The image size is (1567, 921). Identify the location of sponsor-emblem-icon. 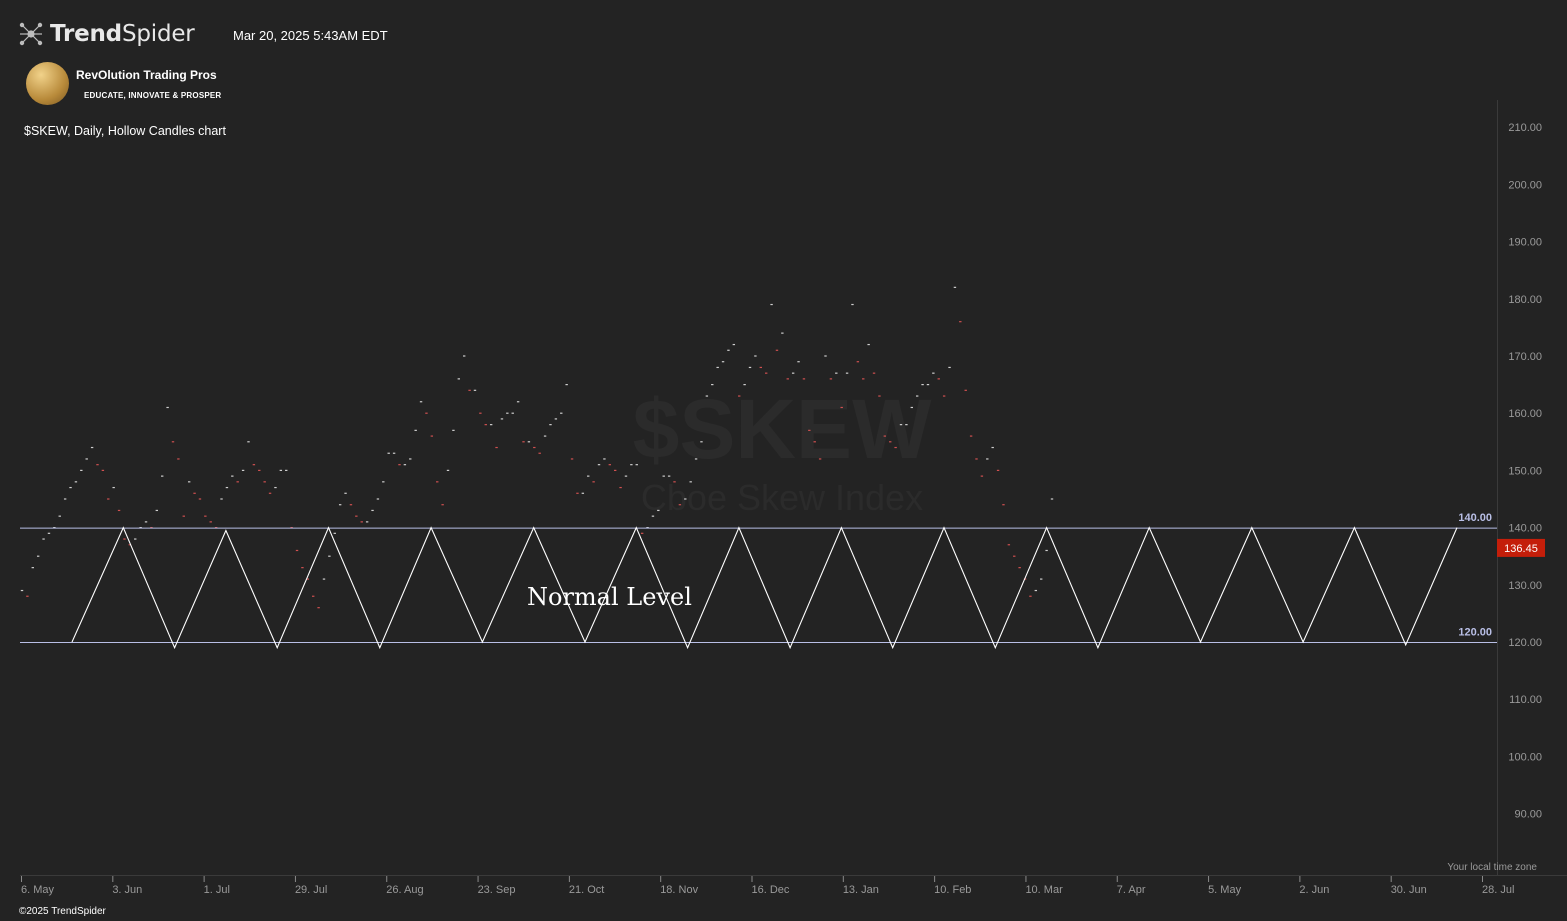
(47, 83).